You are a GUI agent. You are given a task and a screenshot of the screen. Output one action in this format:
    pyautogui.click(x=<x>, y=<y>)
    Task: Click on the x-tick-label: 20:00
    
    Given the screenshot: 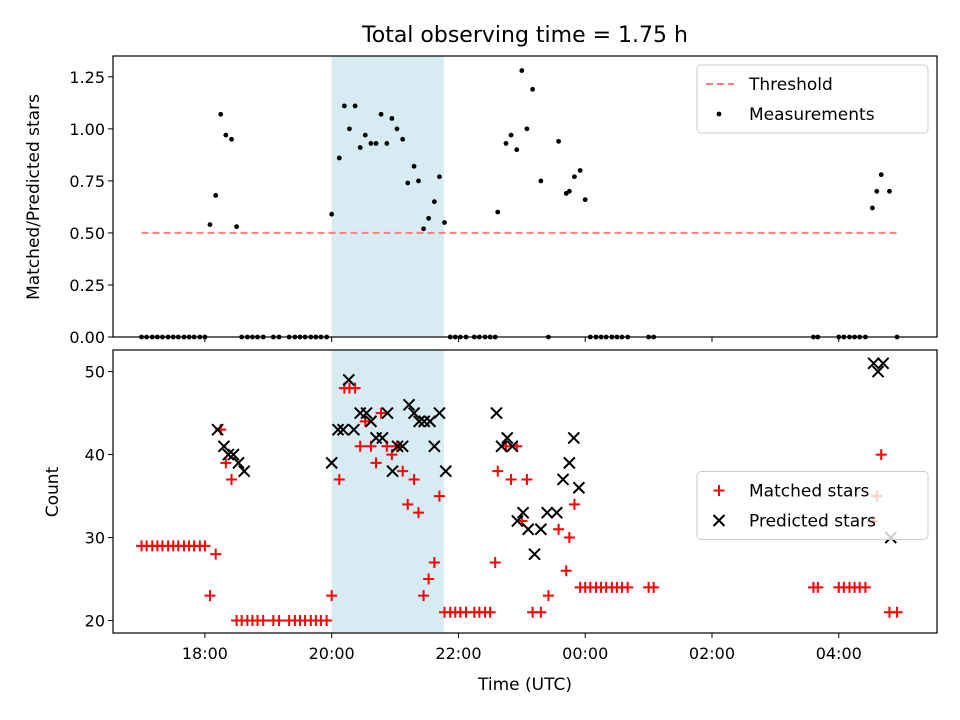 What is the action you would take?
    pyautogui.click(x=332, y=653)
    